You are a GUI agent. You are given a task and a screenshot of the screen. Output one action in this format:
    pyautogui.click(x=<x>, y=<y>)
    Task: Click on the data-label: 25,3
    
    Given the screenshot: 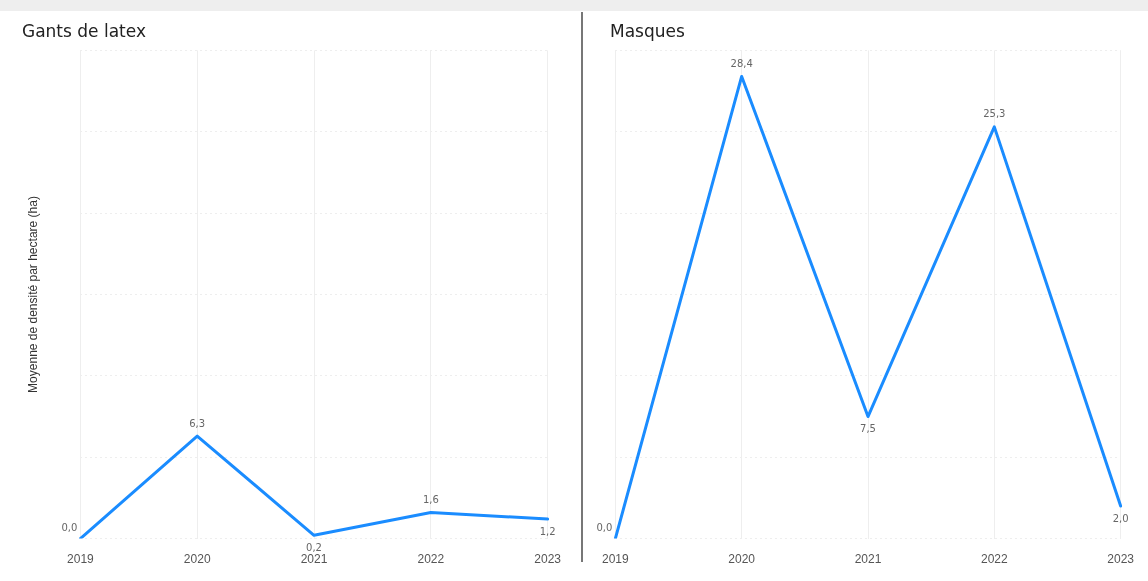 What is the action you would take?
    pyautogui.click(x=994, y=114)
    